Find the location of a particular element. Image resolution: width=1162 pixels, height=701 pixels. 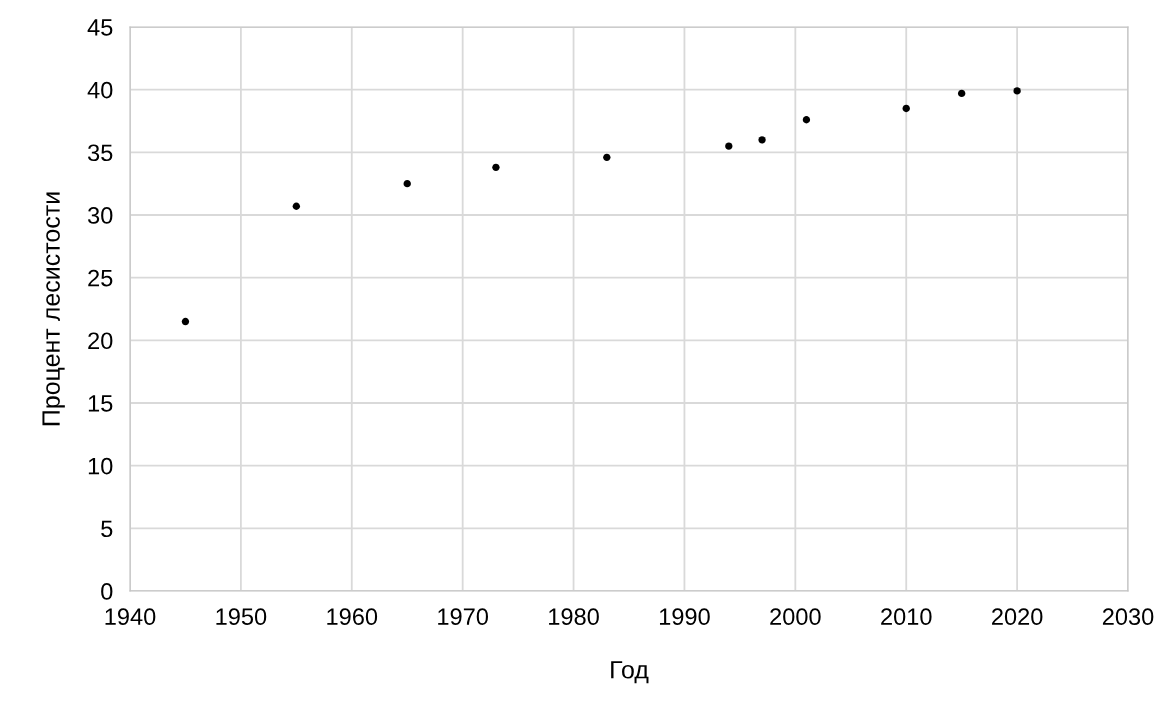

x-tick-label: 1950 is located at coordinates (241, 617).